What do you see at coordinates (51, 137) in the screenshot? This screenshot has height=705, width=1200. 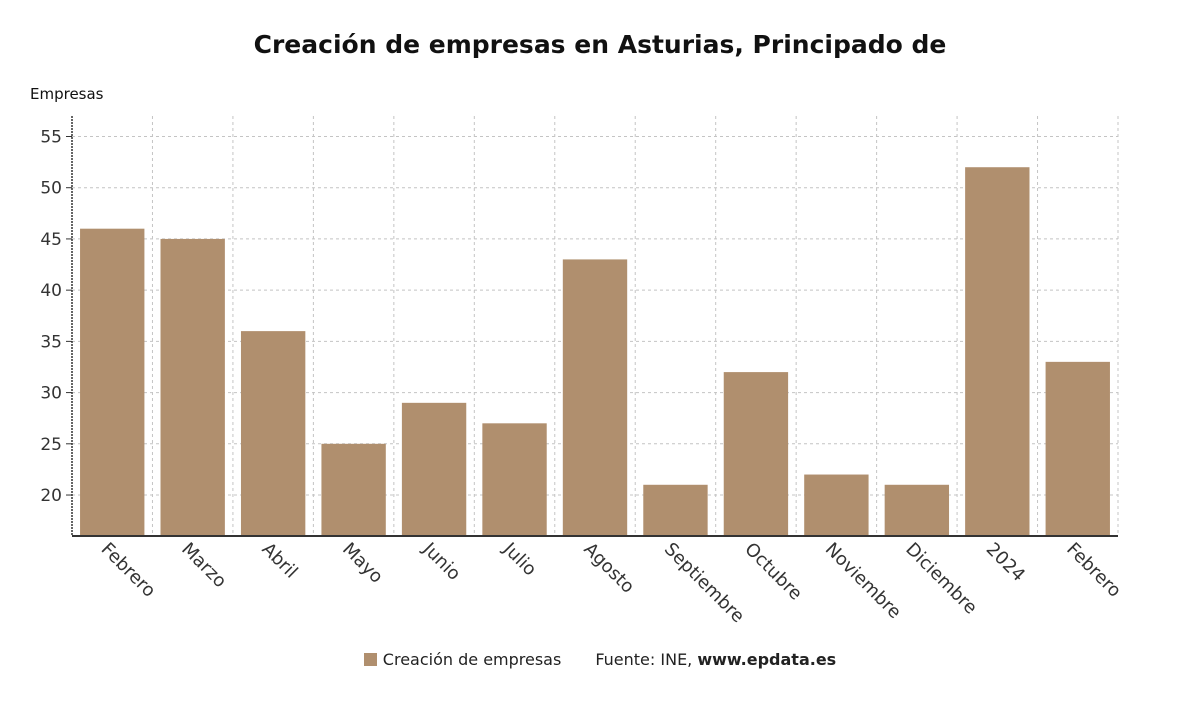 I see `y-tick-label: 55` at bounding box center [51, 137].